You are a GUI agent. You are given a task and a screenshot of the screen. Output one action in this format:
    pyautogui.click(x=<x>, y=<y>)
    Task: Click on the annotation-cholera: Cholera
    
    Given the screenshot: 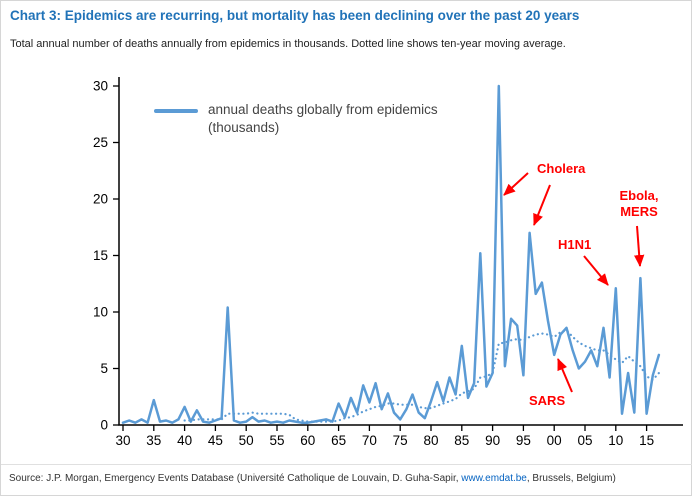 What is the action you would take?
    pyautogui.click(x=561, y=168)
    